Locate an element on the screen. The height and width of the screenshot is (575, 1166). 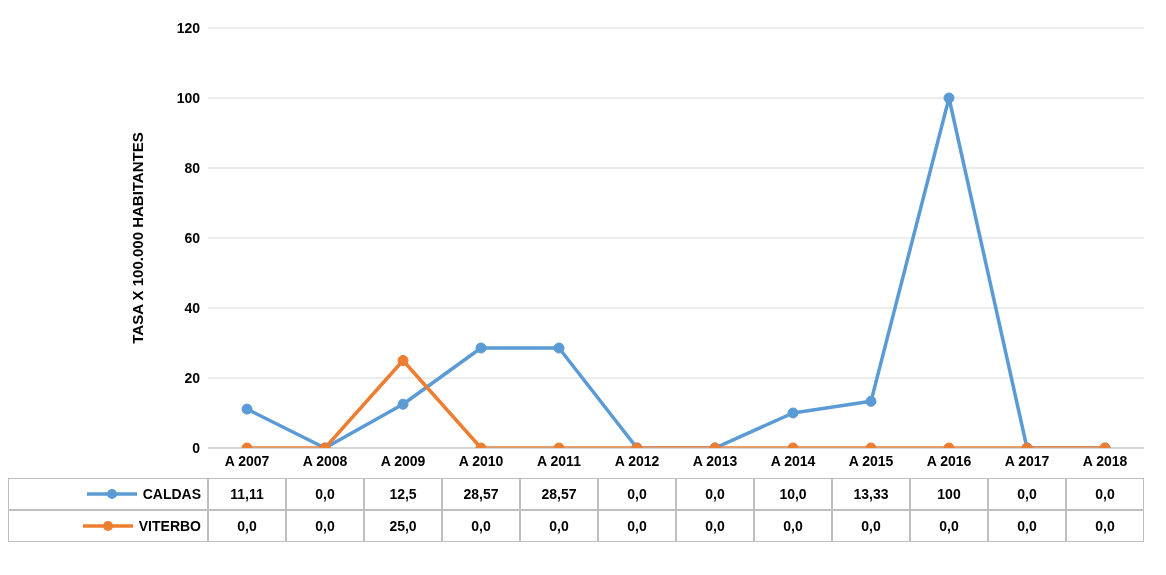
y-tick-label: 40 is located at coordinates (192, 307).